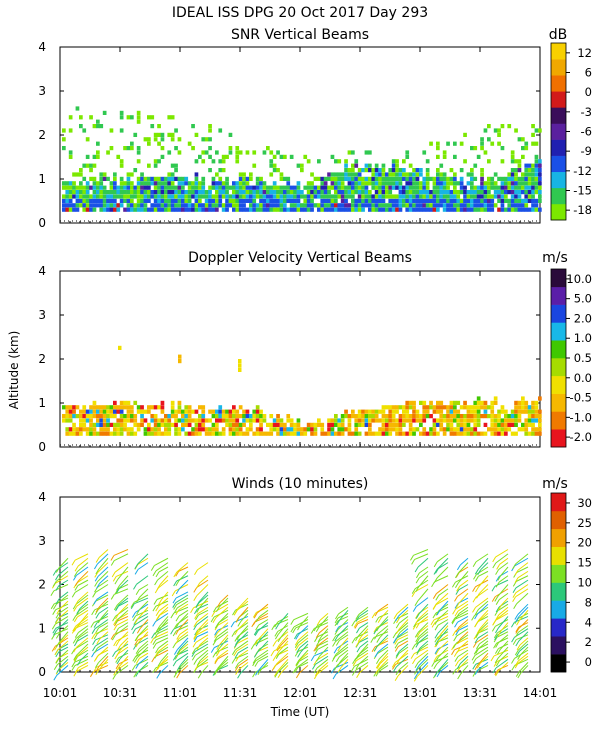 This screenshot has width=600, height=750. I want to click on winds-colorbar-label: 10, so click(584, 583).